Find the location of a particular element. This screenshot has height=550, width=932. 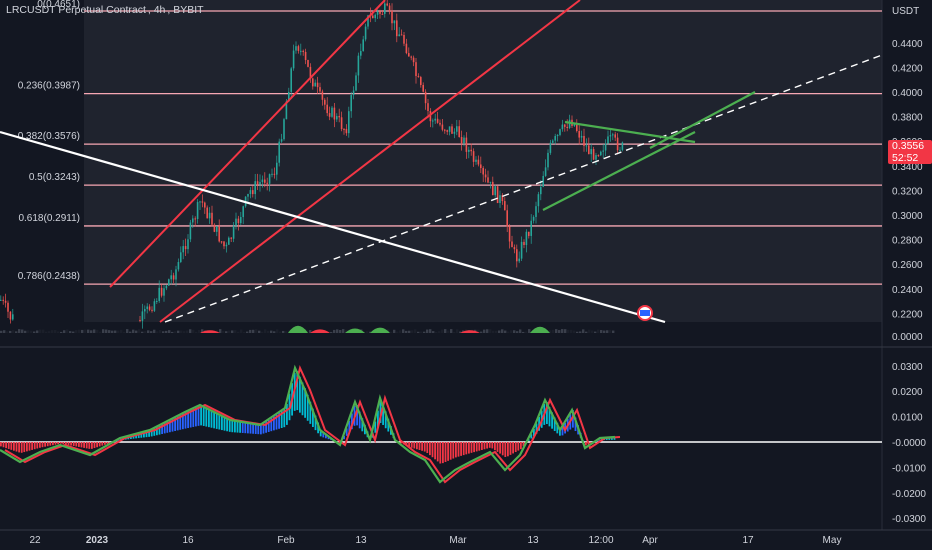

symbol-legend: LRCUSDT Perpetual Contract, 4h, BYBIT is located at coordinates (105, 10).